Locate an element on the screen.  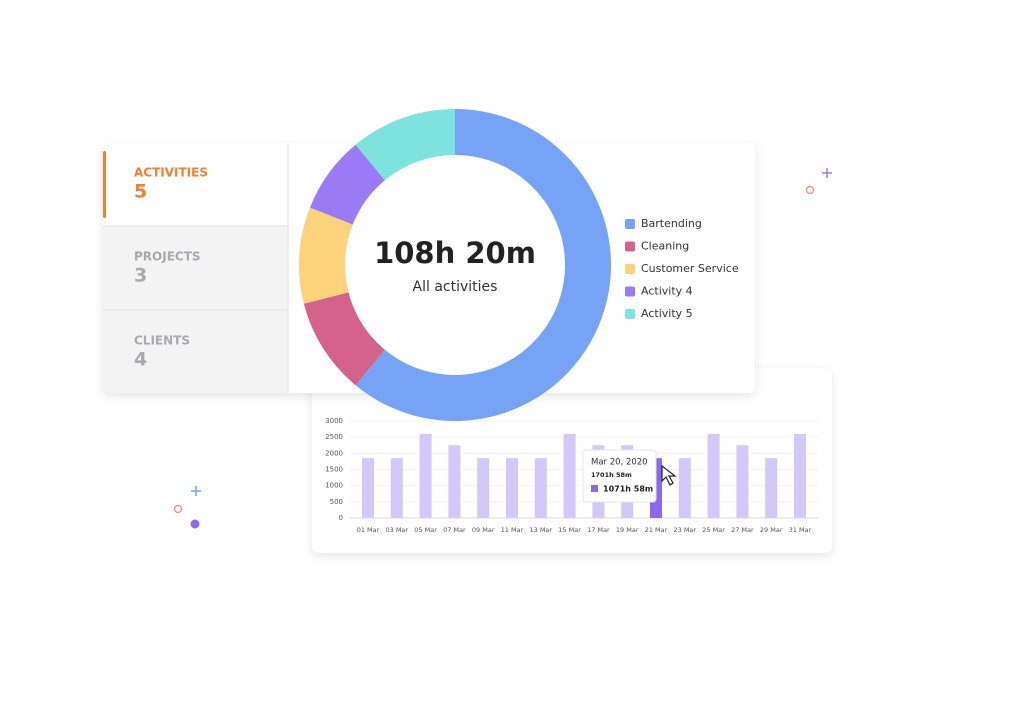
active-tab is located at coordinates (195, 184).